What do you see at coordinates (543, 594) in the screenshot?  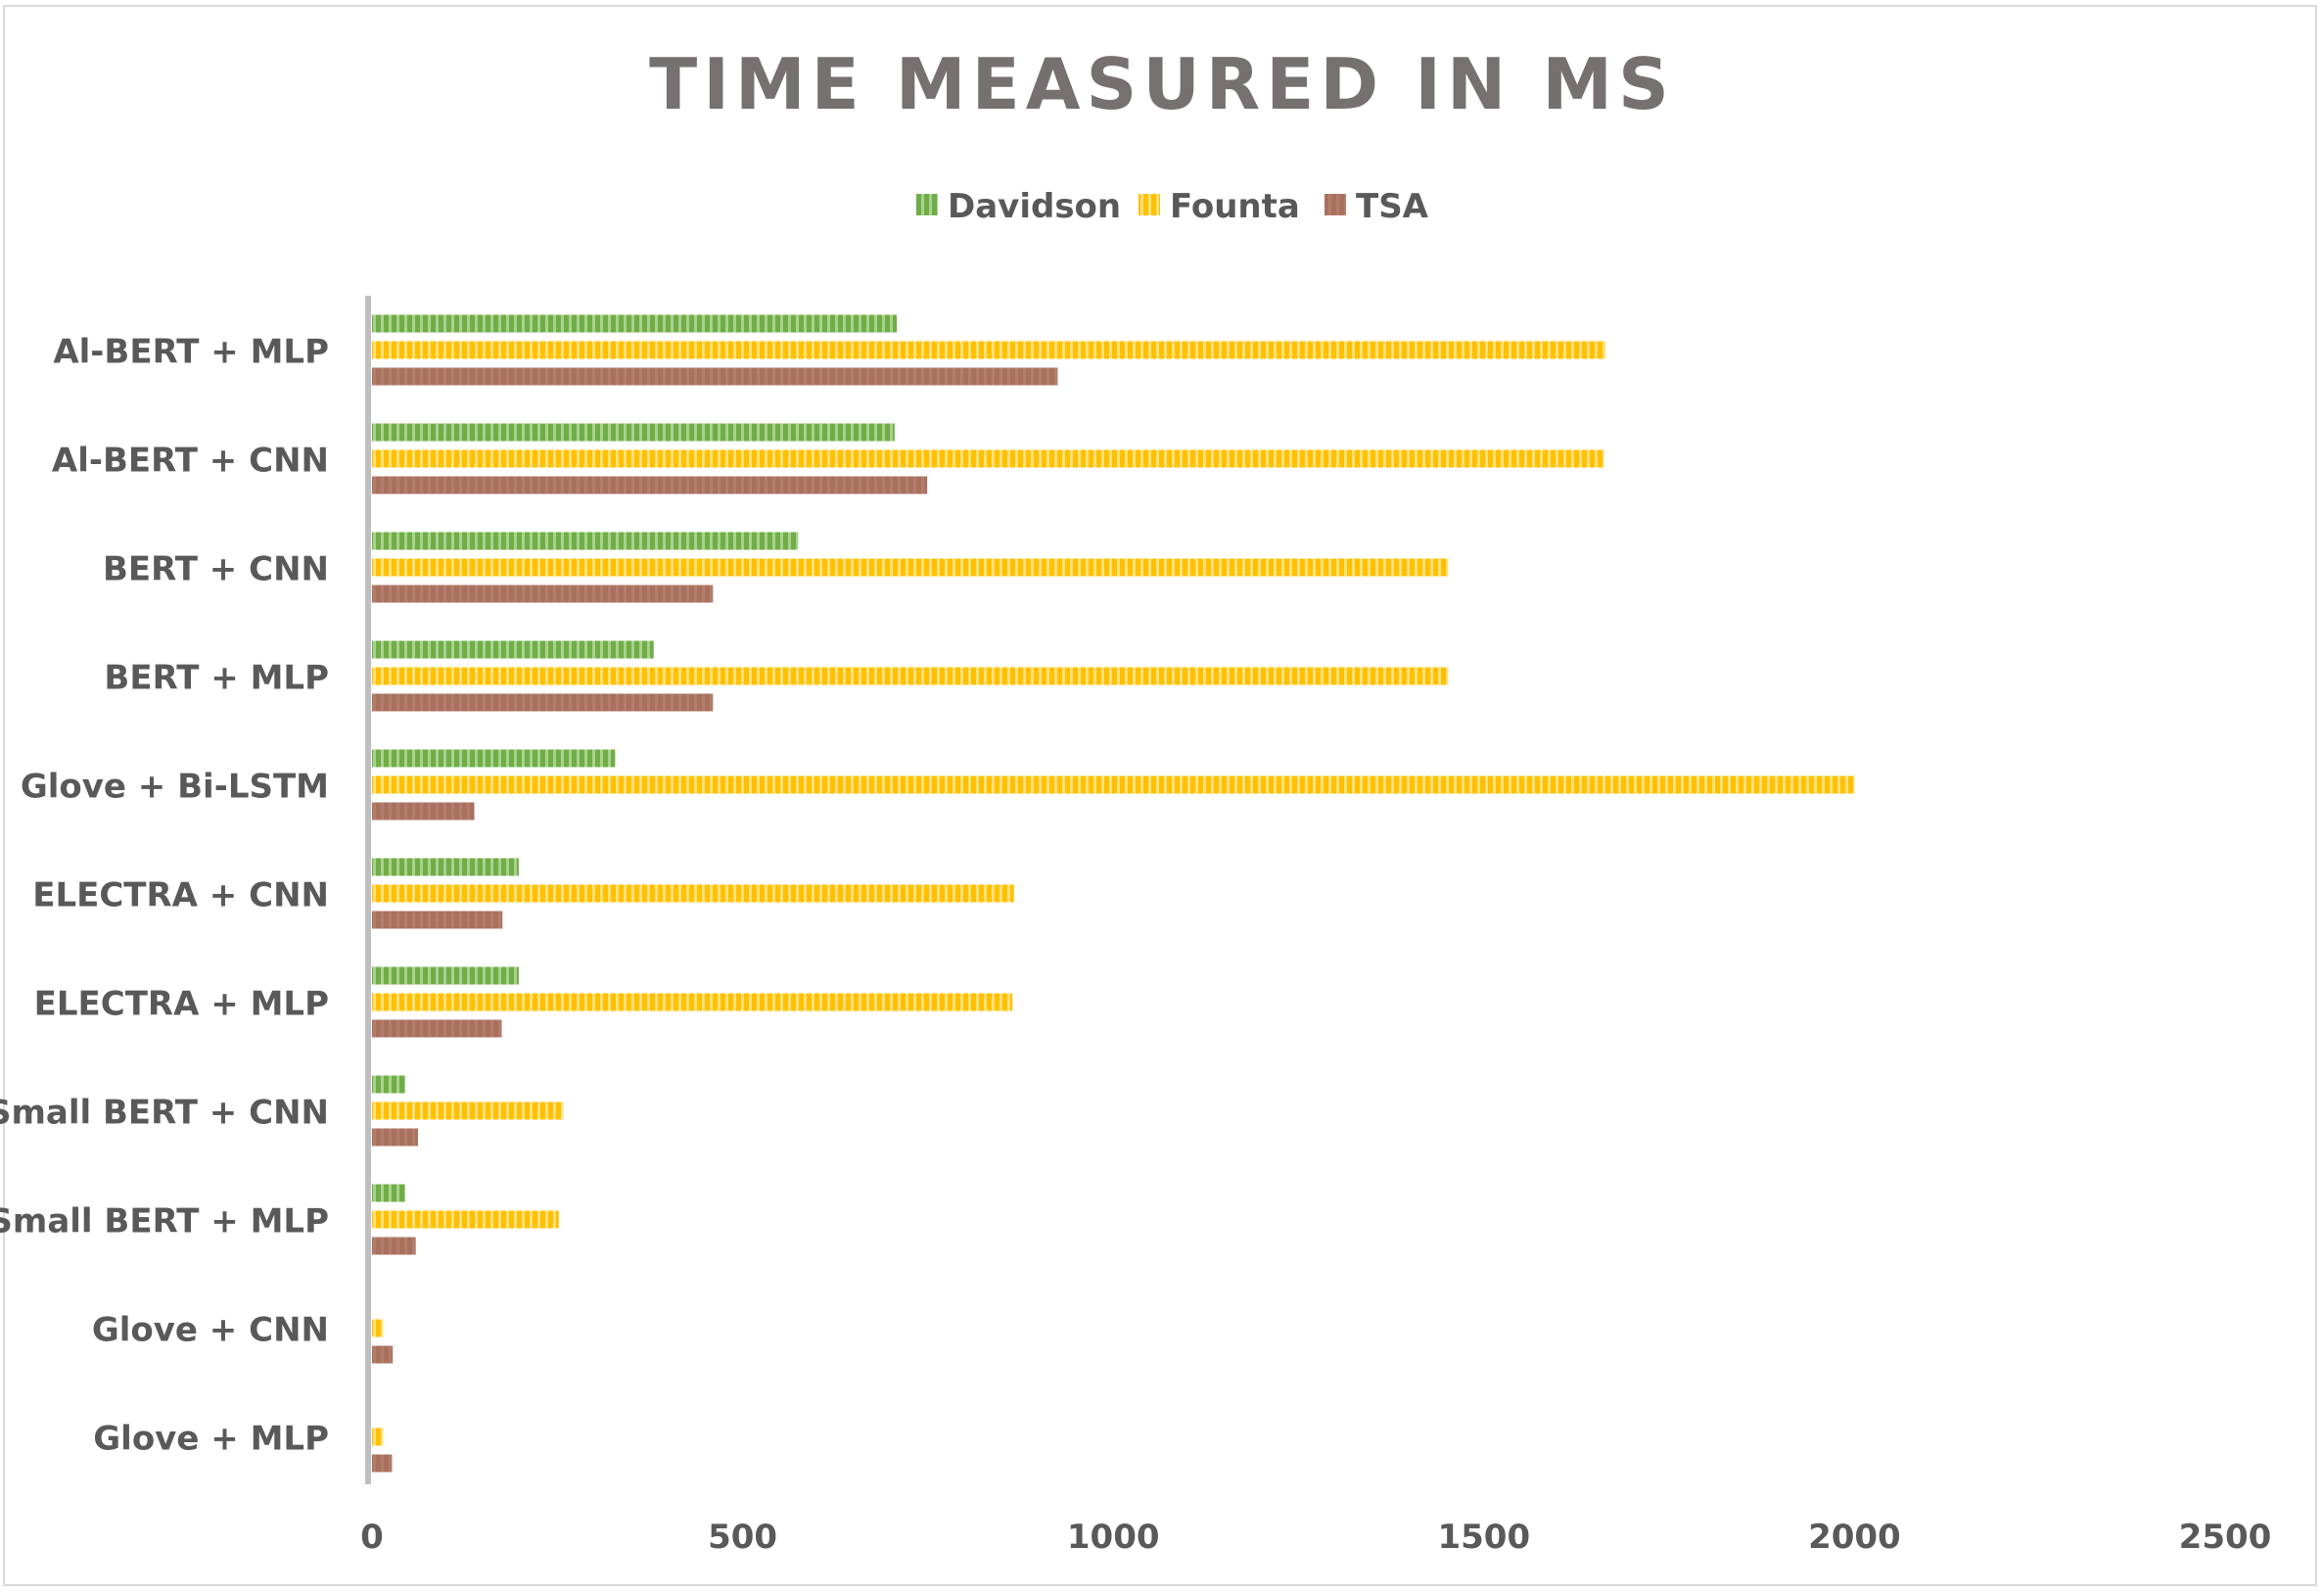 I see `bar-tsa-bert-cnn` at bounding box center [543, 594].